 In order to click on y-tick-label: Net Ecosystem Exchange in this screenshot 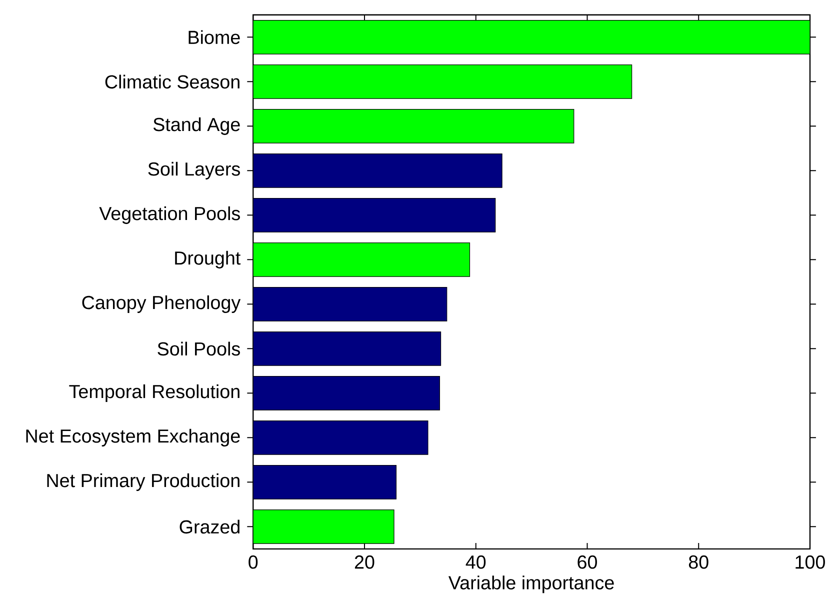, I will do `click(133, 438)`.